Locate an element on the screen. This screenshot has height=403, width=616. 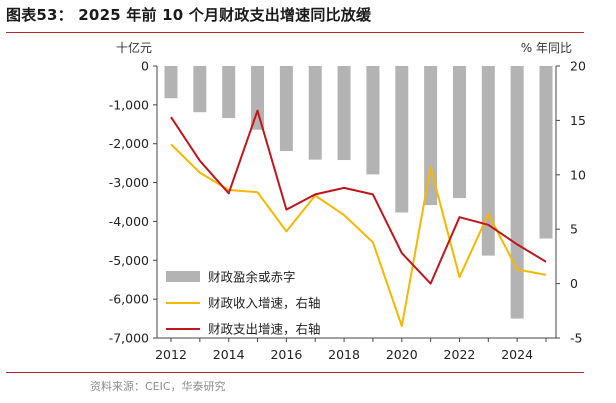
legend-label: 财政支出增速，右轴 is located at coordinates (264, 329).